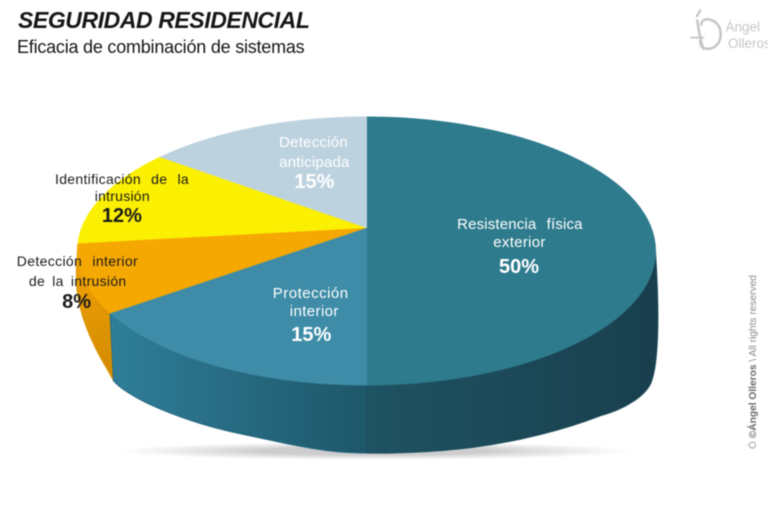 Image resolution: width=768 pixels, height=512 pixels. What do you see at coordinates (748, 43) in the screenshot?
I see `svg-text: Olleros` at bounding box center [748, 43].